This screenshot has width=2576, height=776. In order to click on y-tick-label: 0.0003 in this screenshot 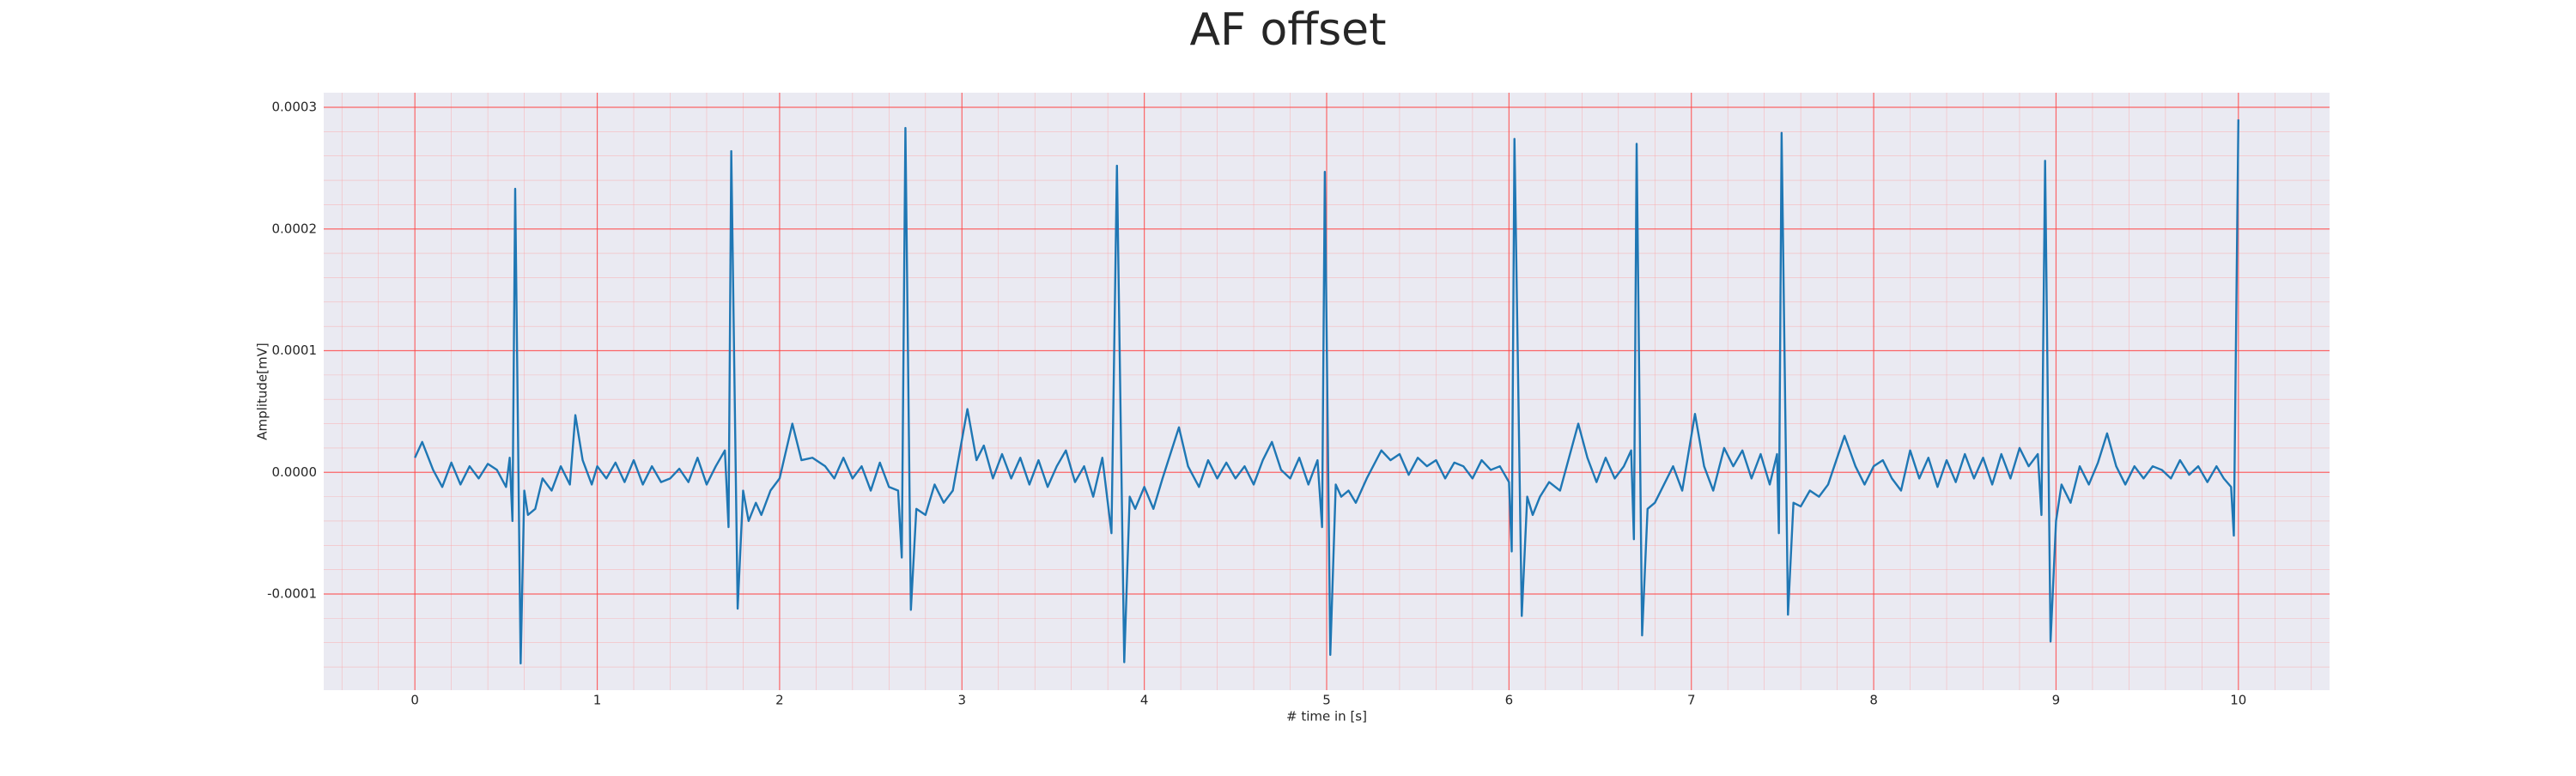, I will do `click(295, 108)`.